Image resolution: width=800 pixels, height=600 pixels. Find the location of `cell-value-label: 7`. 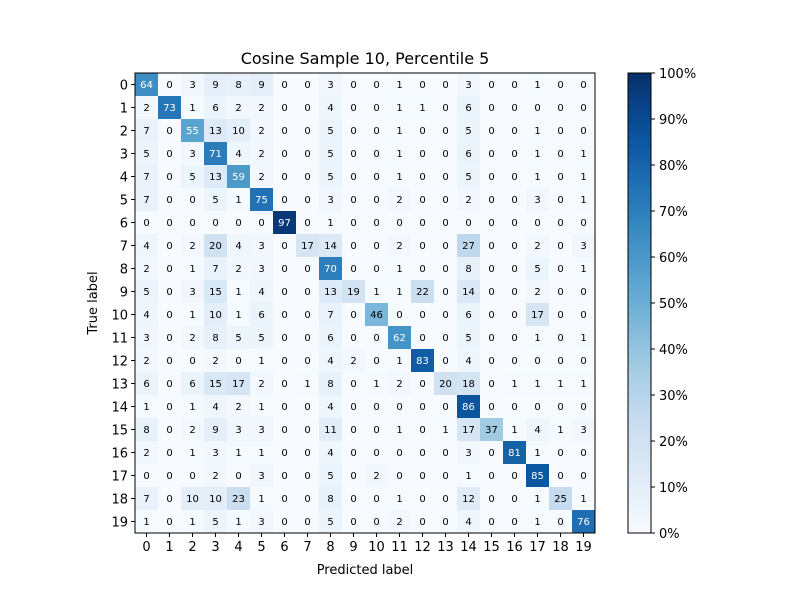

cell-value-label: 7 is located at coordinates (330, 315).